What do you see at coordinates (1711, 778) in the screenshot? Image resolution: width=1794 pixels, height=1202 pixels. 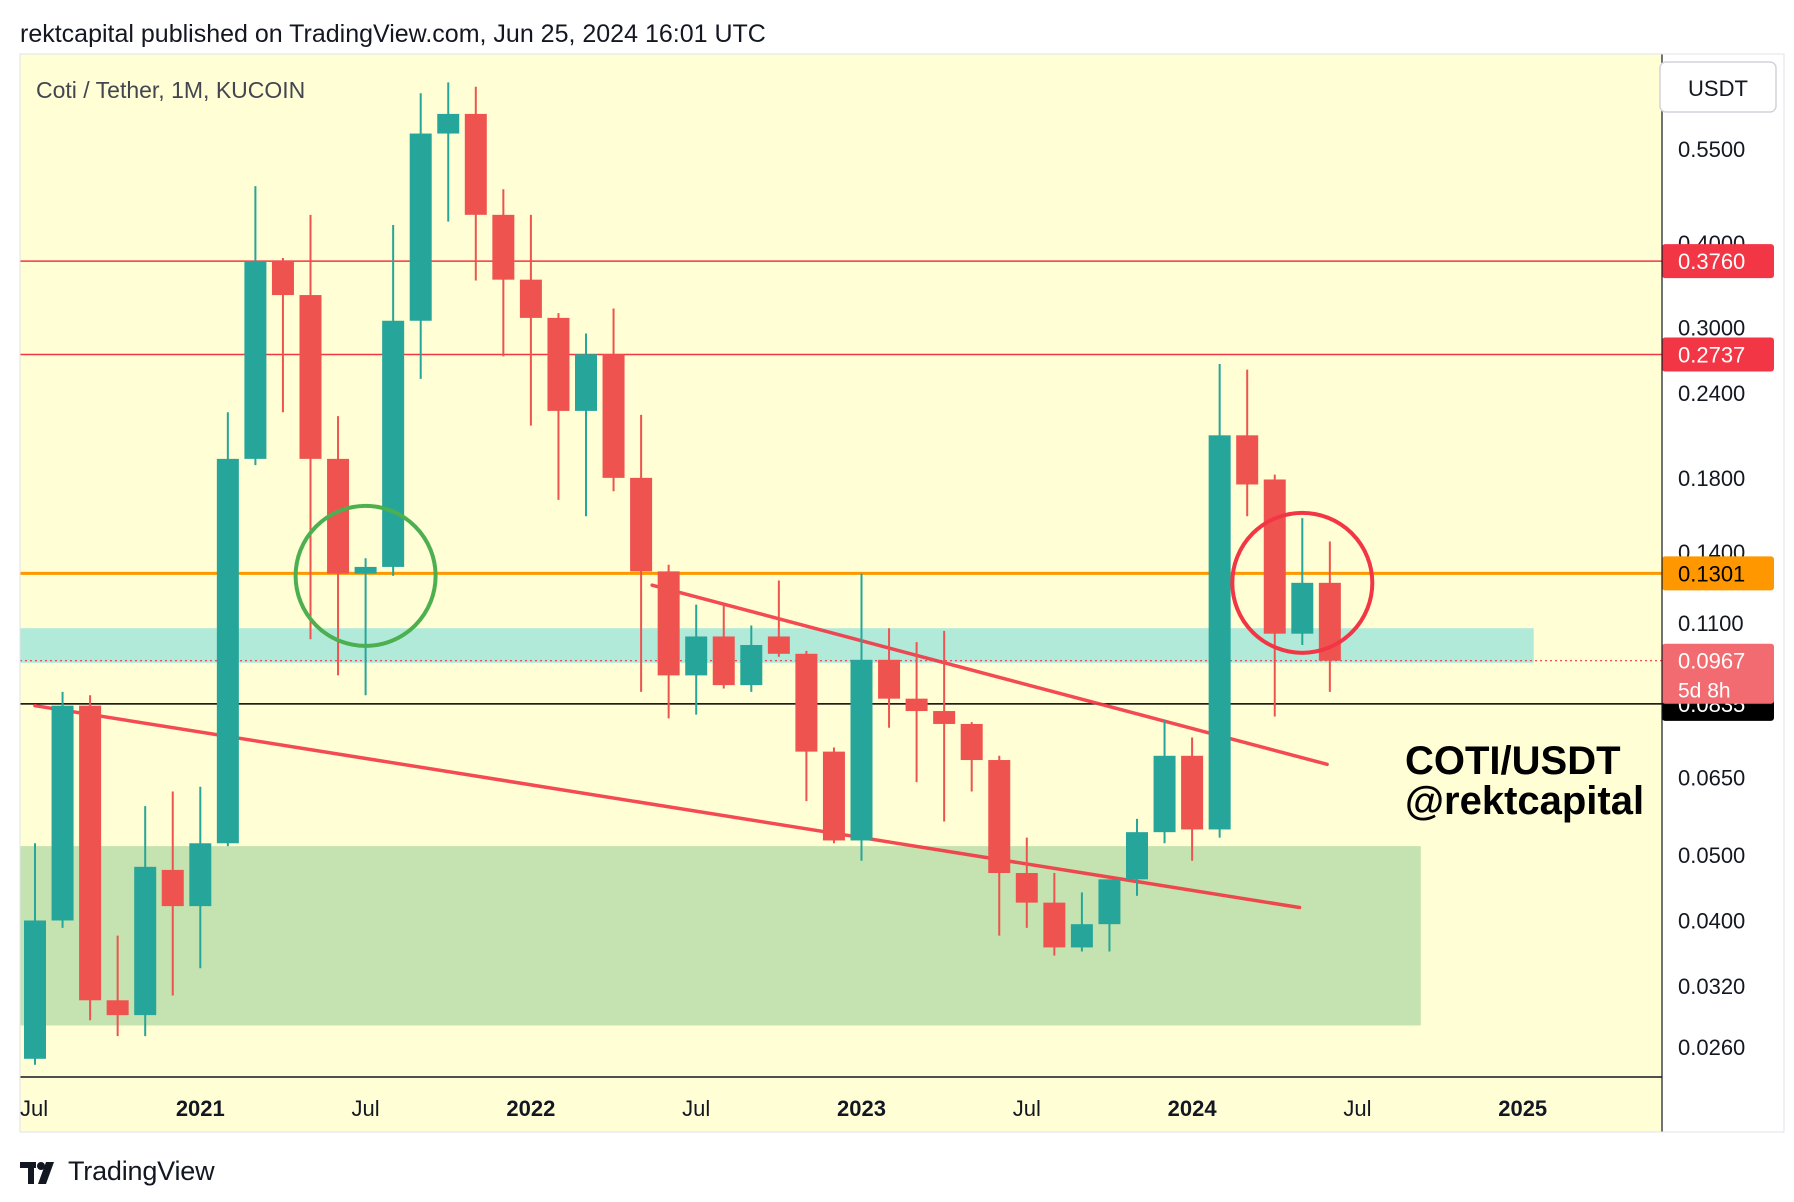 I see `price-tick: 0.0650` at bounding box center [1711, 778].